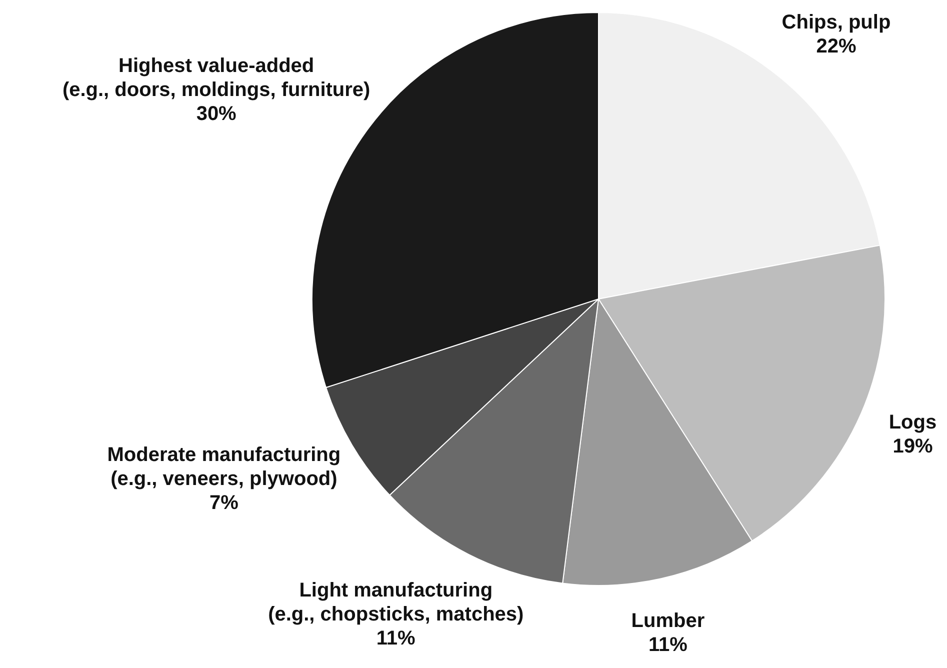  I want to click on data-label: 22%, so click(836, 47).